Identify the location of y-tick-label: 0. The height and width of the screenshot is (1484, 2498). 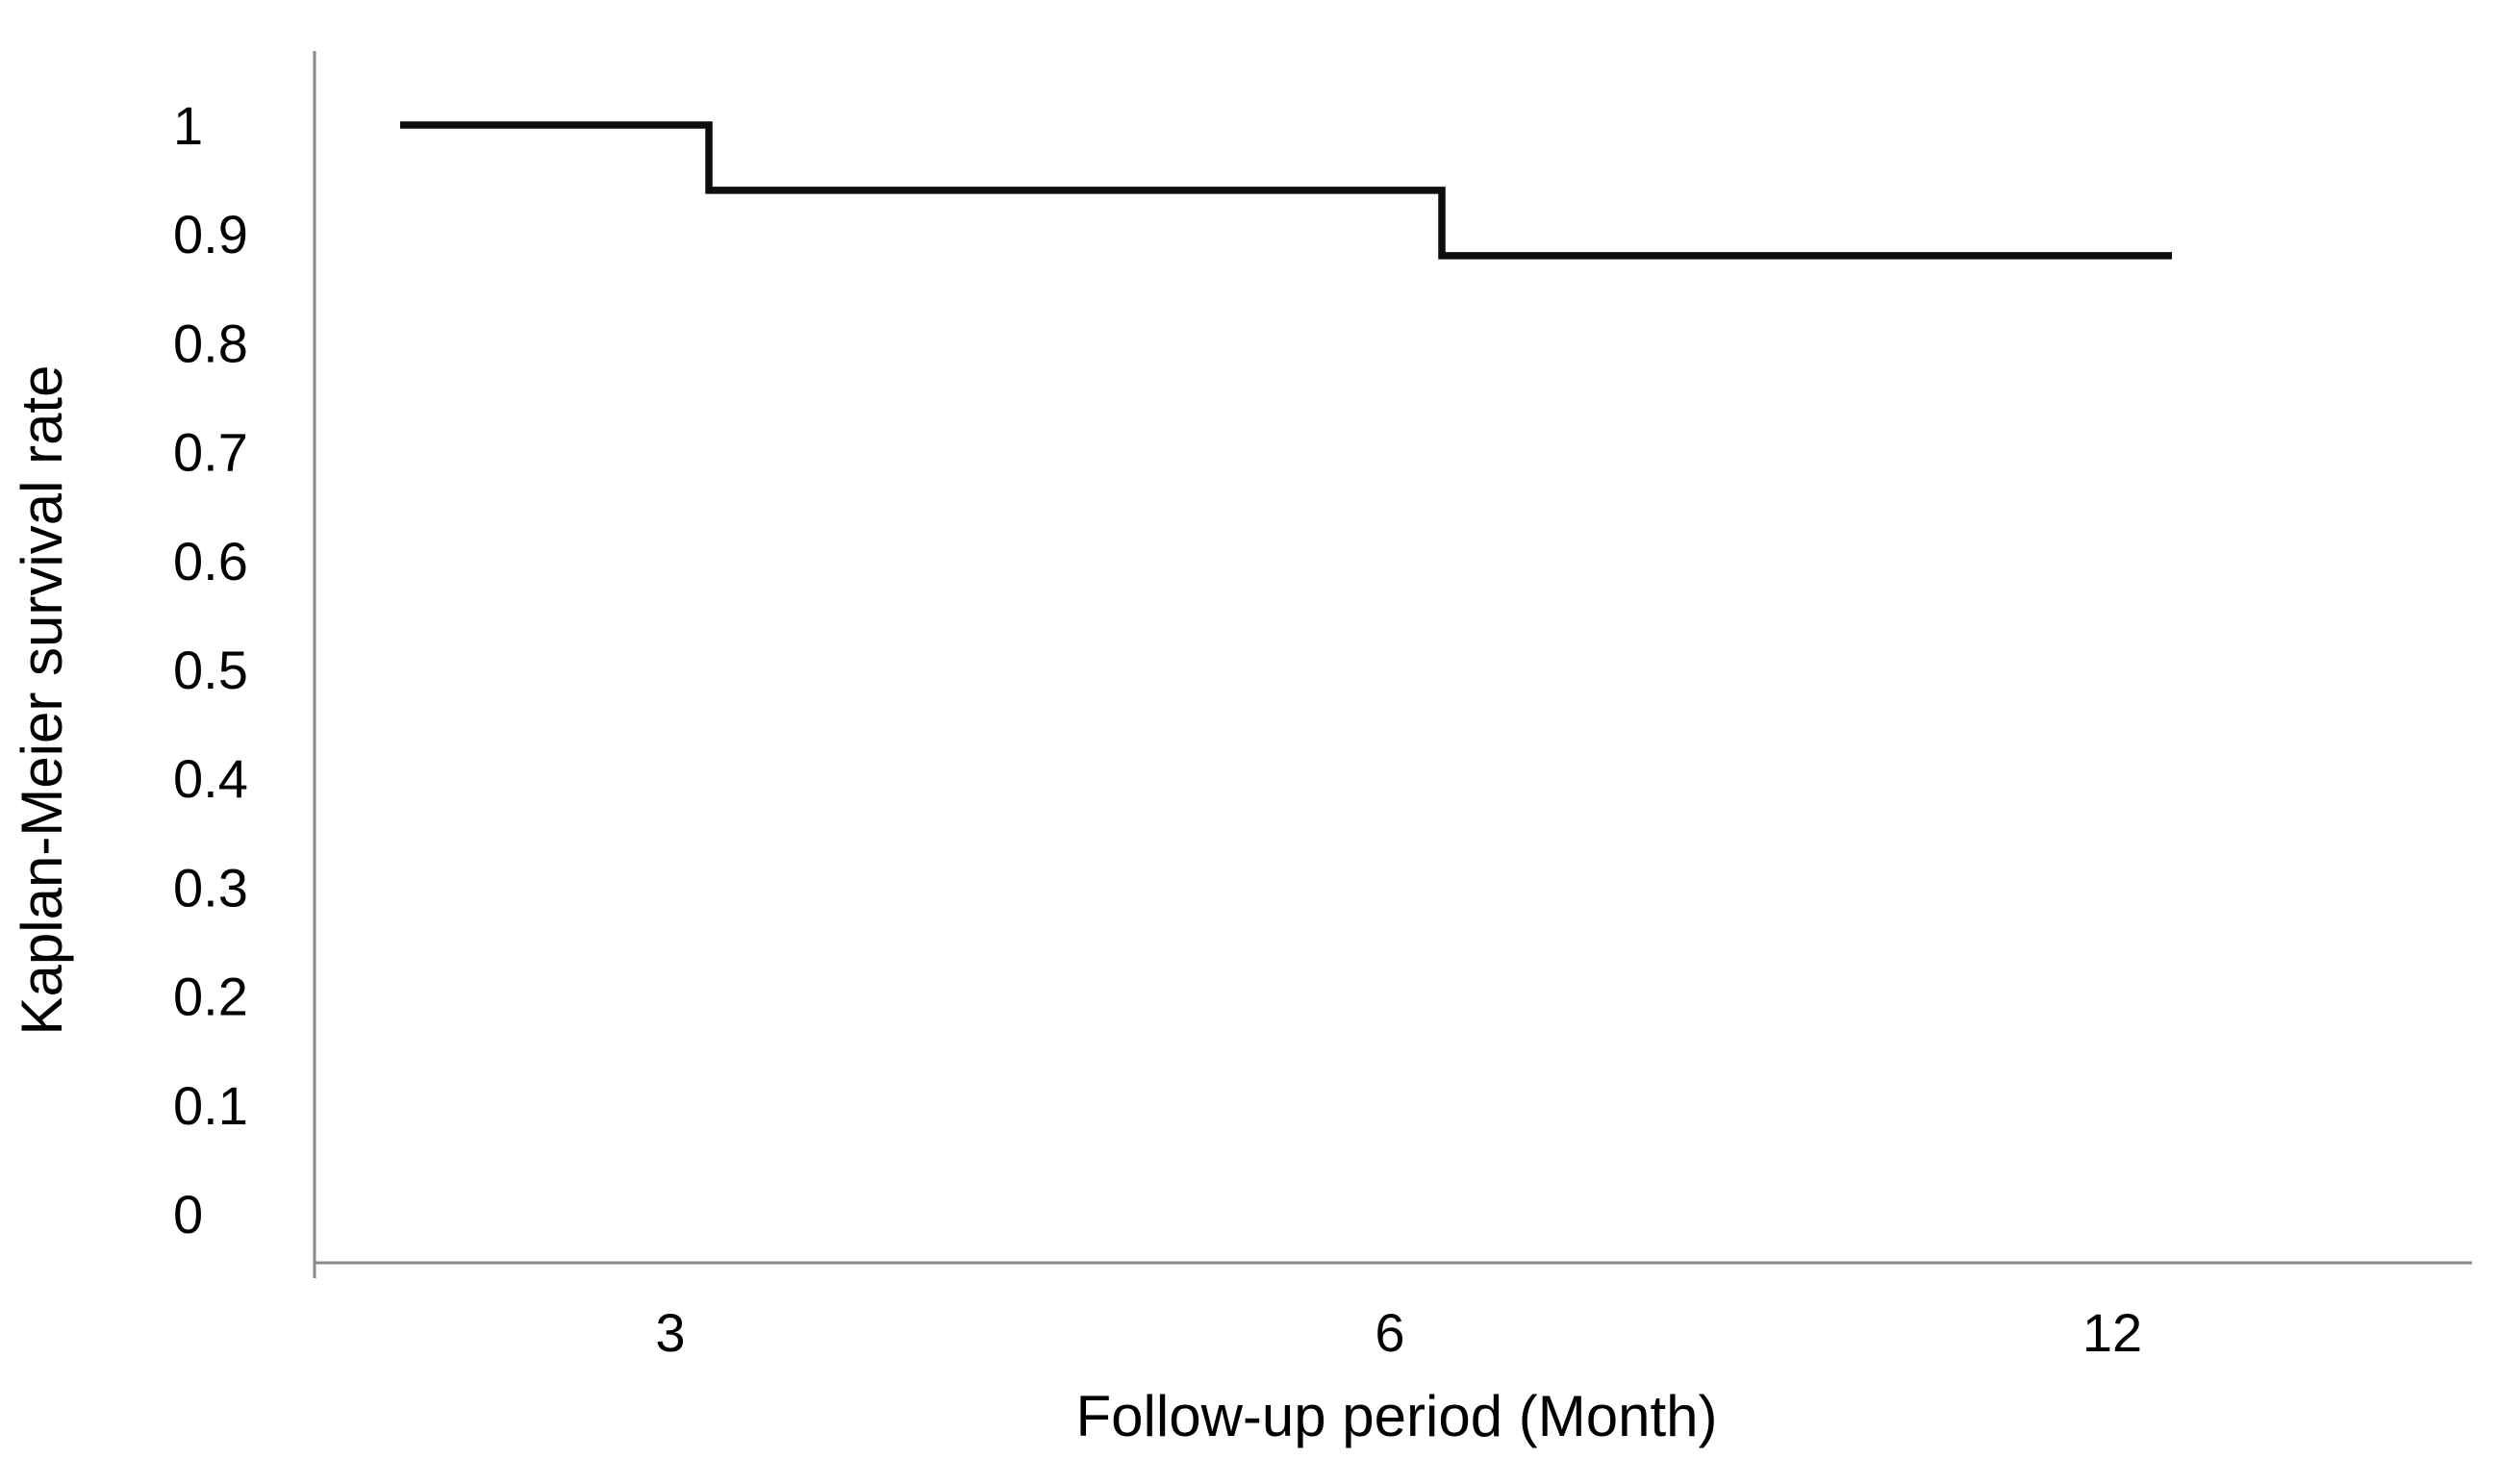
(188, 1214).